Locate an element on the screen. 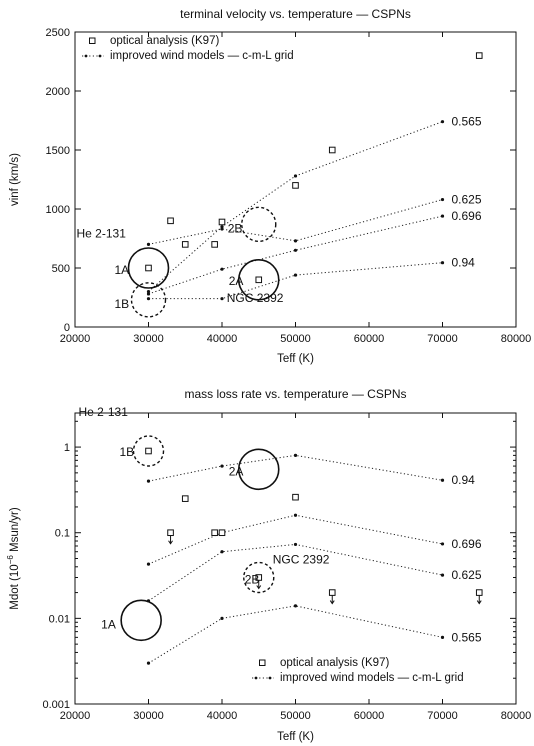  y-tick-label: 2000 is located at coordinates (58, 92).